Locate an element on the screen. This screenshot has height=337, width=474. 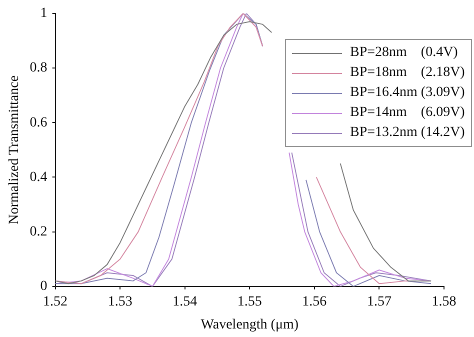
legend-label: BP=18nm (2.18V) is located at coordinates (407, 73).